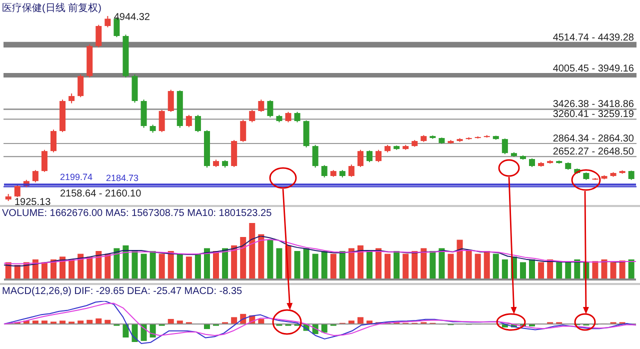 The width and height of the screenshot is (640, 349). I want to click on band-label: 2864.34 - 2864.30, so click(593, 138).